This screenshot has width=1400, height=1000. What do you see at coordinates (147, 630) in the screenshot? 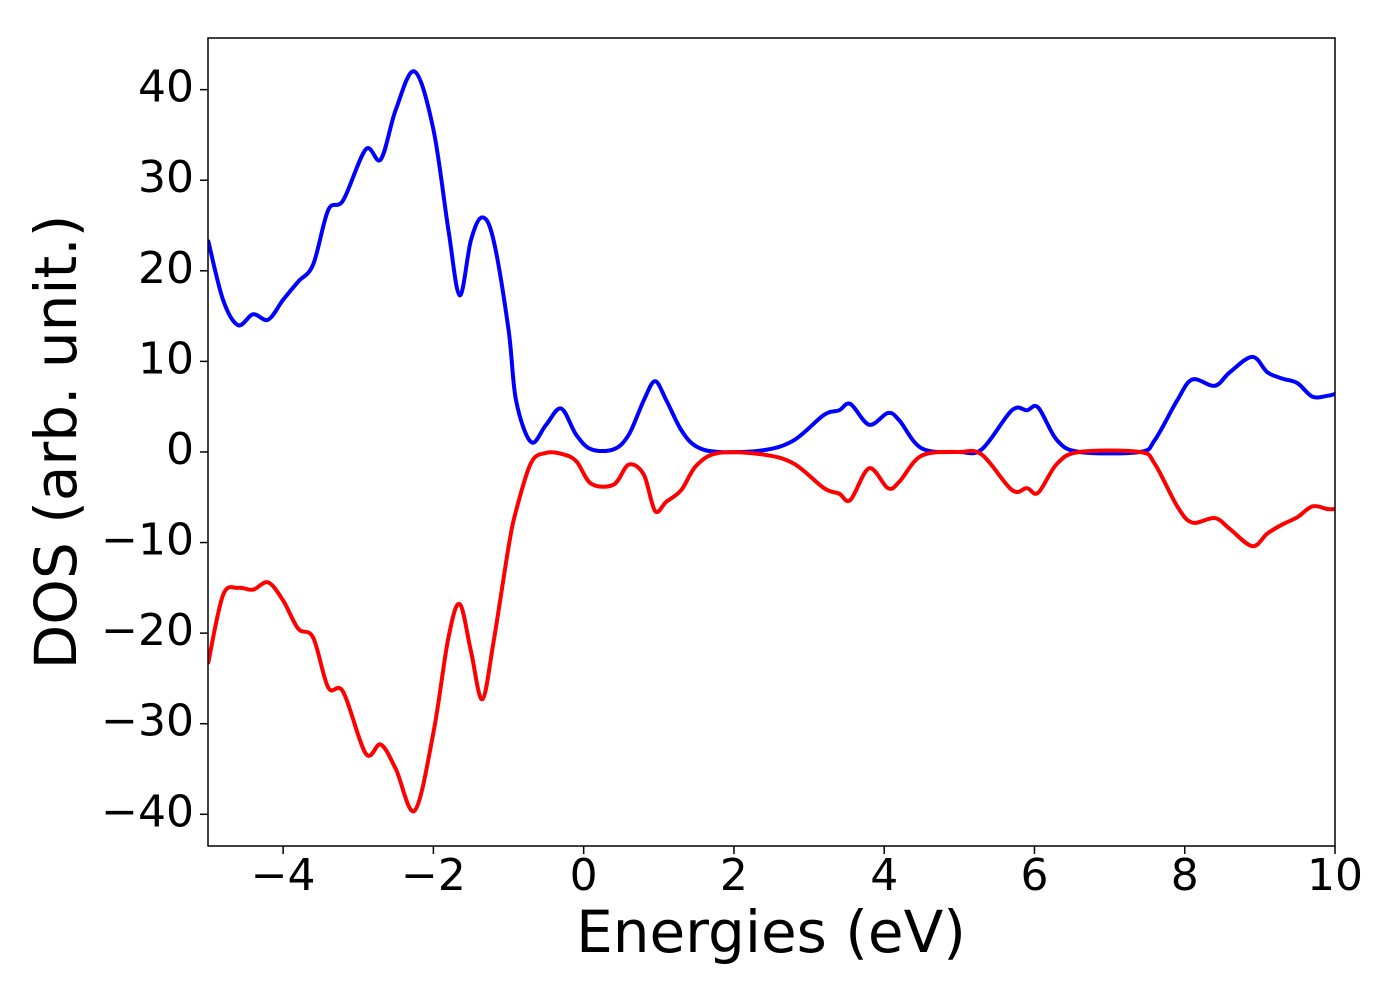
I see `y-tick-label: −20` at bounding box center [147, 630].